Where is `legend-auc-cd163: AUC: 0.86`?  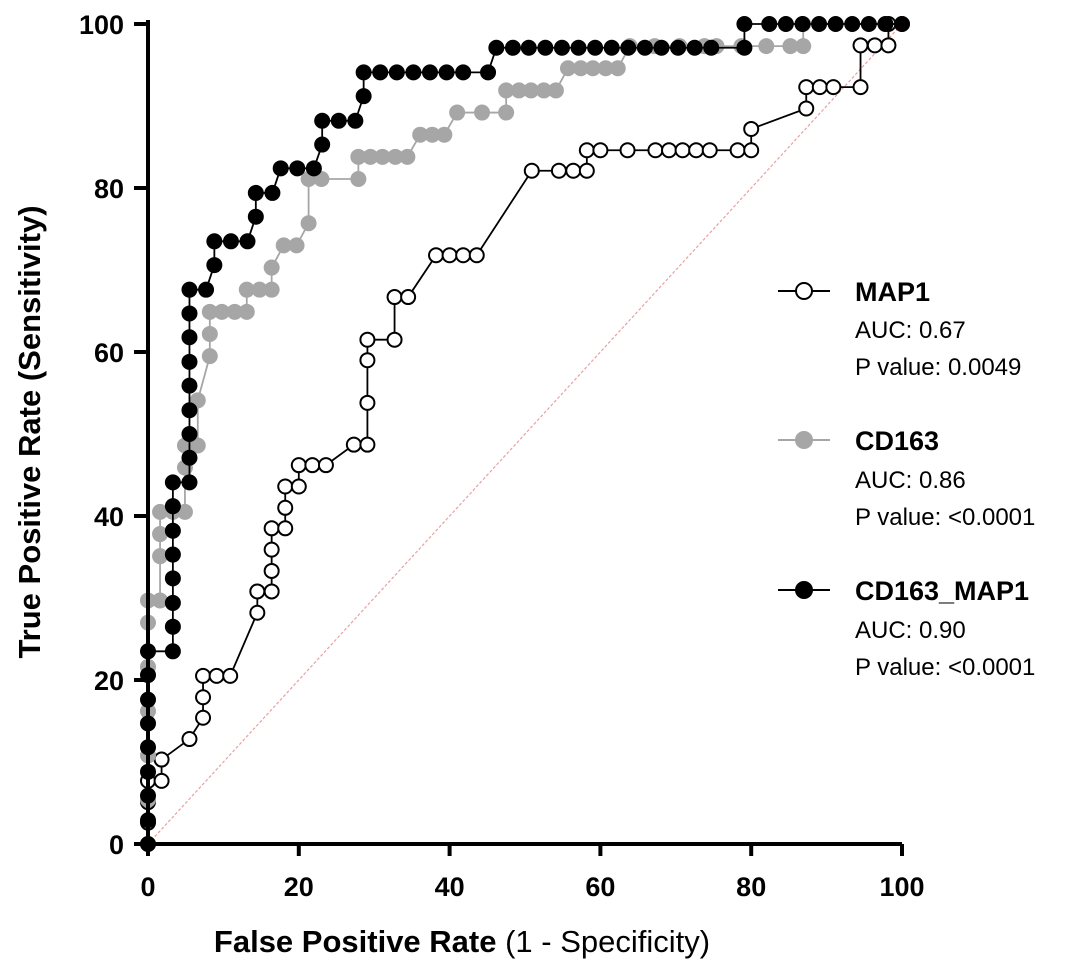 legend-auc-cd163: AUC: 0.86 is located at coordinates (910, 480).